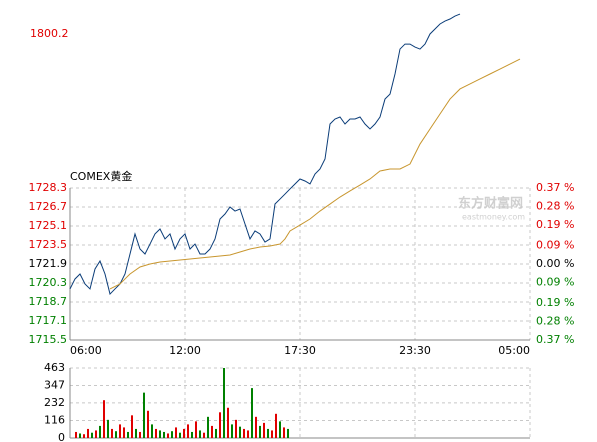  I want to click on x-tick-label: 23:30, so click(415, 350).